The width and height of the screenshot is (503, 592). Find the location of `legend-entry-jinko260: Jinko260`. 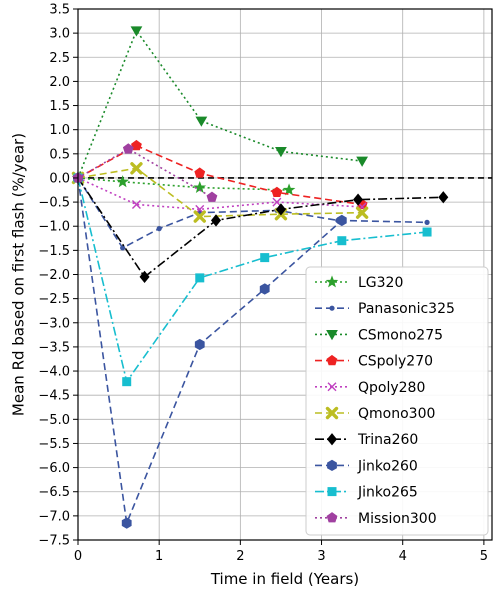

legend-entry-jinko260: Jinko260 is located at coordinates (366, 466).